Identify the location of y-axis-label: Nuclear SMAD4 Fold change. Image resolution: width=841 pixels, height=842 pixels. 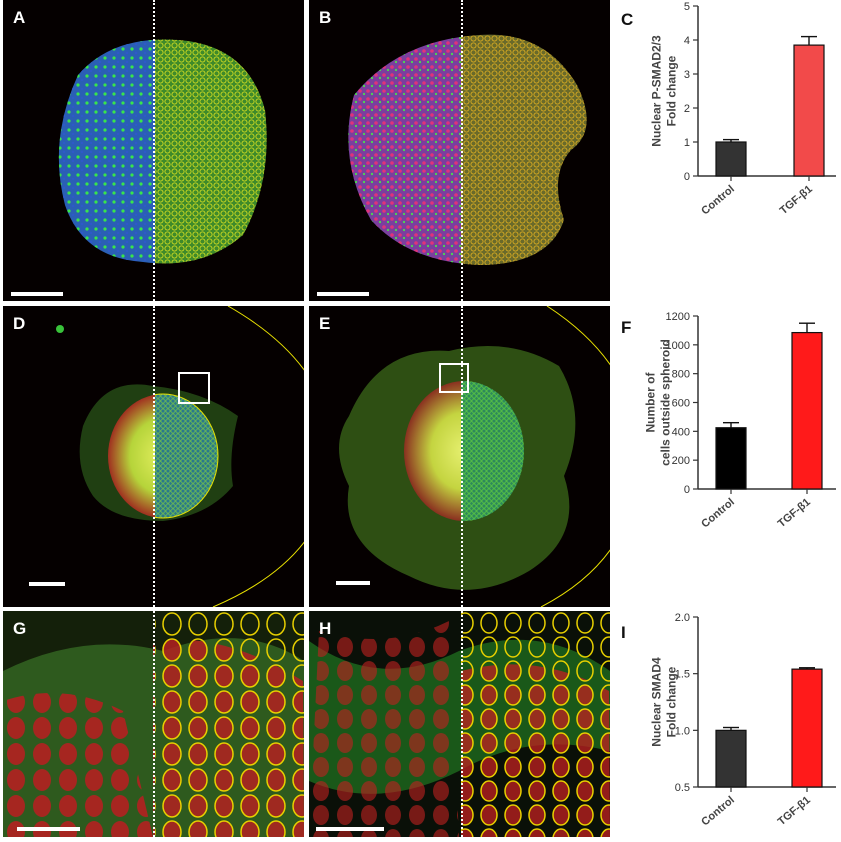
(664, 702).